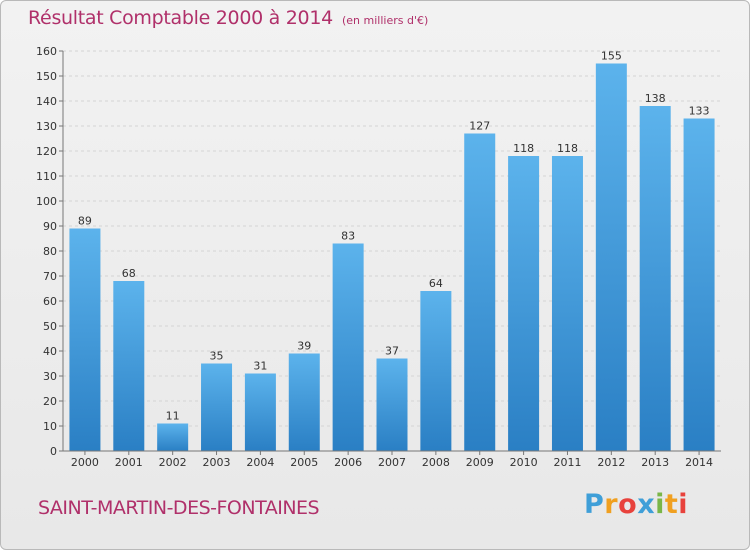  Describe the element at coordinates (436, 283) in the screenshot. I see `data-label: 64` at that location.